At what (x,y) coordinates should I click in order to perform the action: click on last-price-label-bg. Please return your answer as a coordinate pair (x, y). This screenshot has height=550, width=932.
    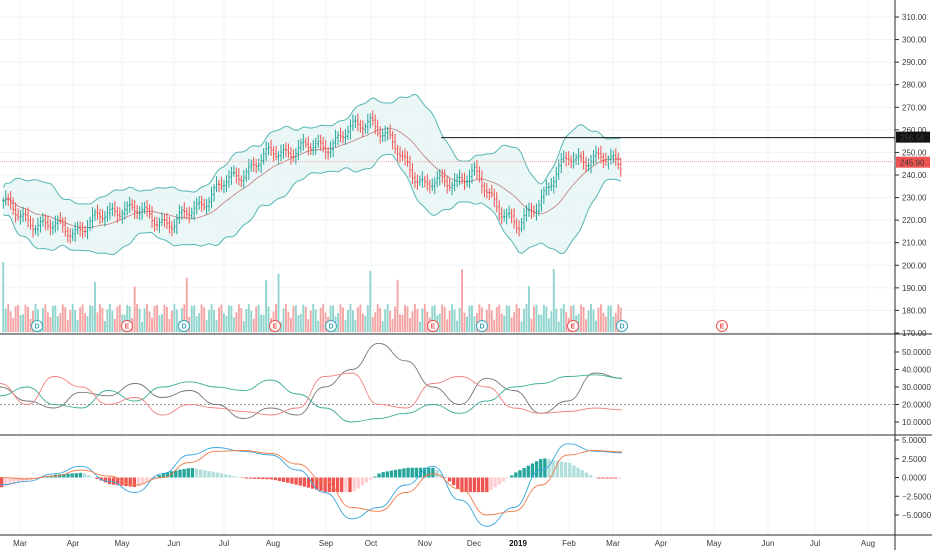
    Looking at the image, I should click on (913, 162).